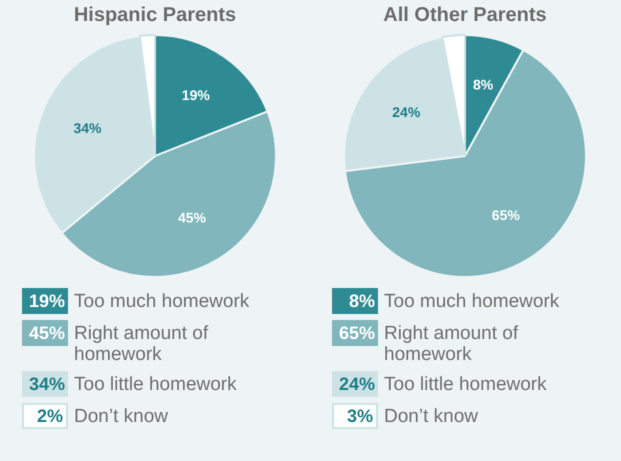  I want to click on data-label: 3%, so click(355, 416).